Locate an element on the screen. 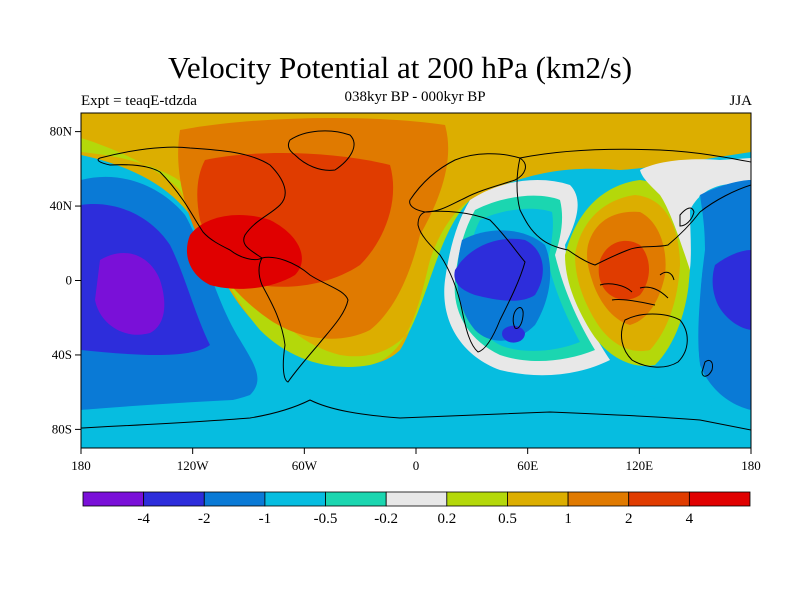  lon-tick-label: 60W is located at coordinates (305, 465).